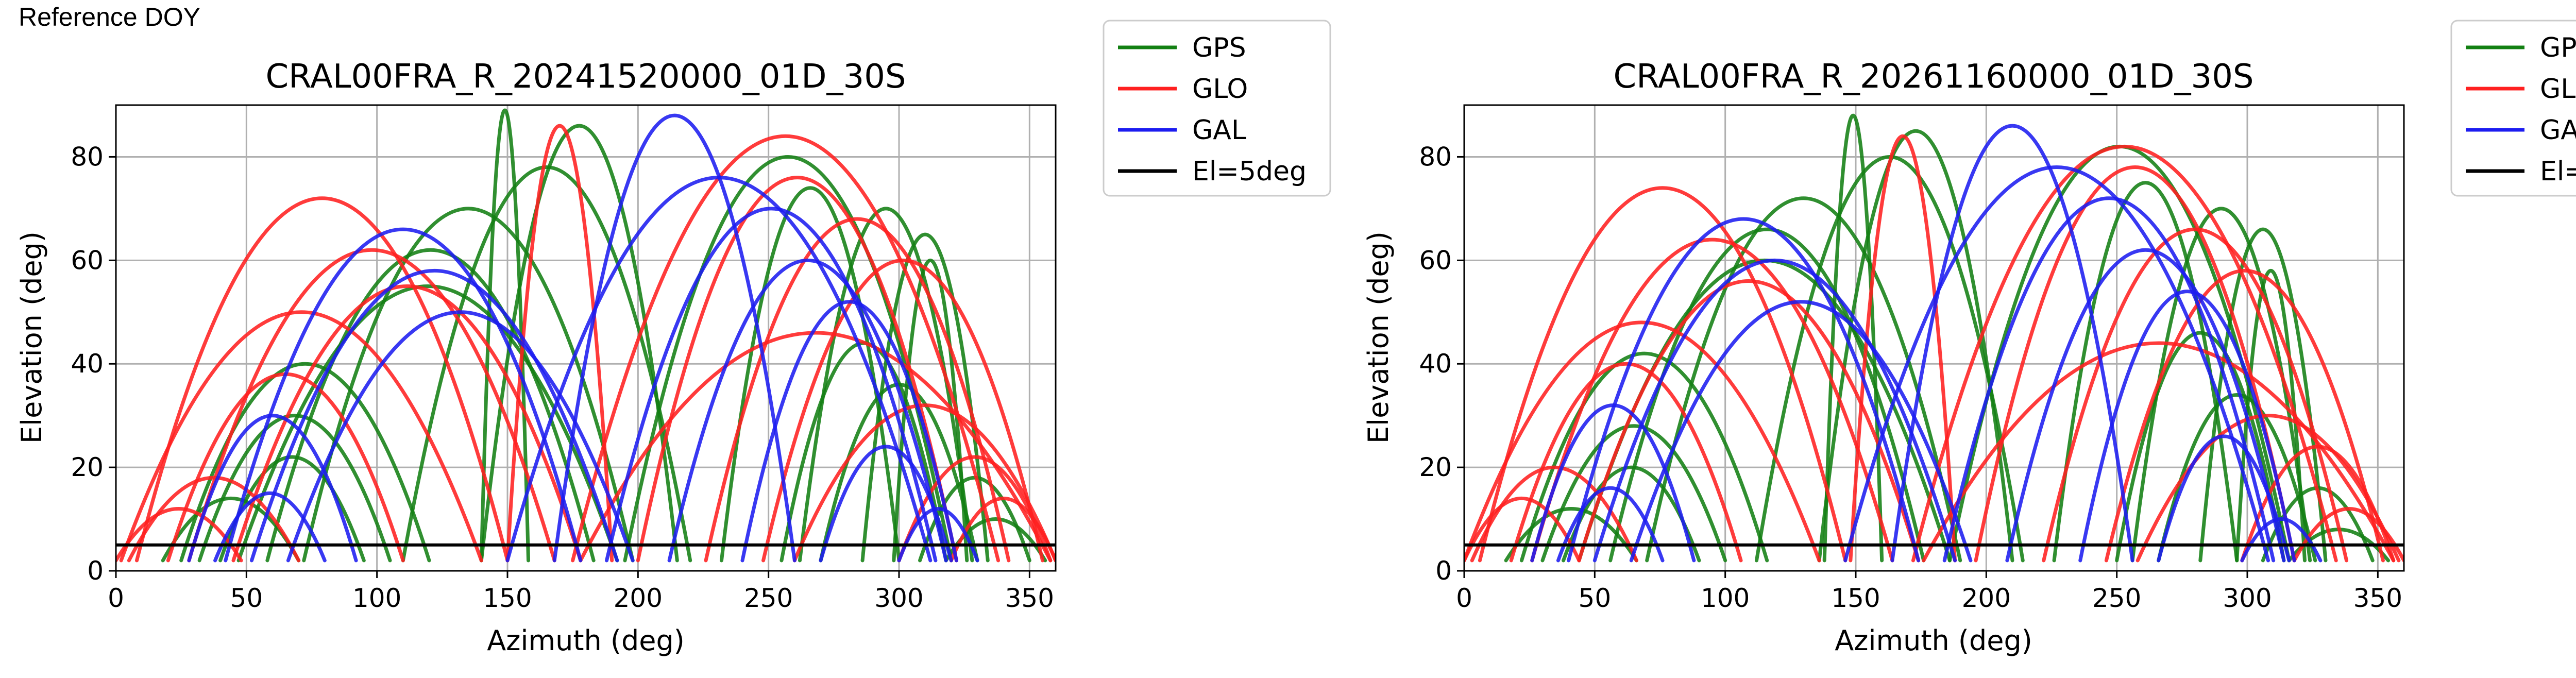  I want to click on y-tick-label: 60, so click(1435, 260).